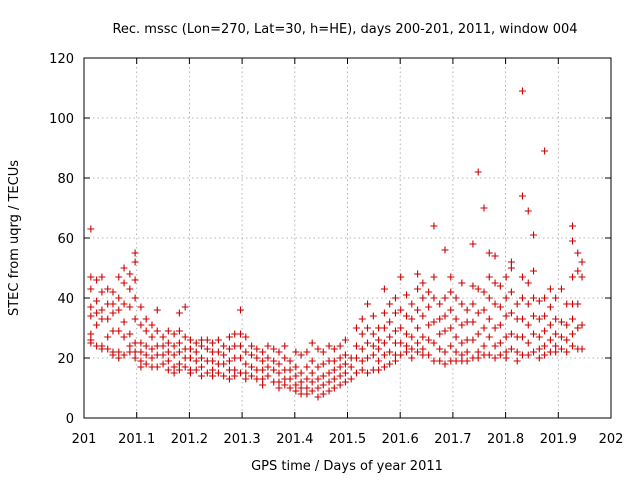 The width and height of the screenshot is (640, 480). What do you see at coordinates (347, 466) in the screenshot?
I see `x-axis-label: GPS time / Days of year 2011` at bounding box center [347, 466].